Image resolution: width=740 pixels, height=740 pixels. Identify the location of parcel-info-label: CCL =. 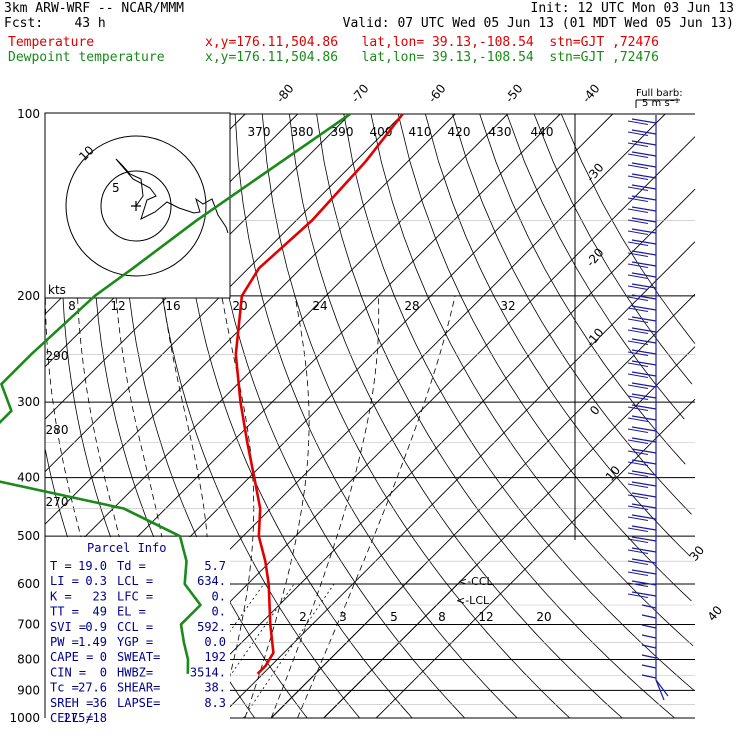
(135, 627).